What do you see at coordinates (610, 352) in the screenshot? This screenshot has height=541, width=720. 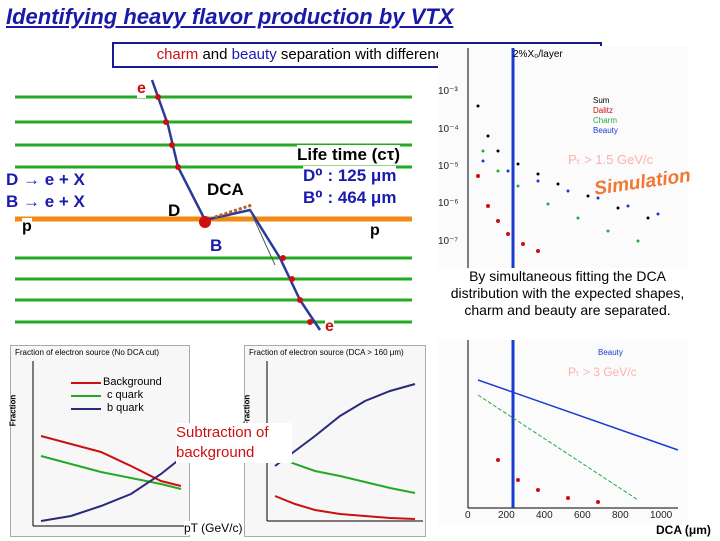 I see `legend-beauty-bottom: Beauty` at bounding box center [610, 352].